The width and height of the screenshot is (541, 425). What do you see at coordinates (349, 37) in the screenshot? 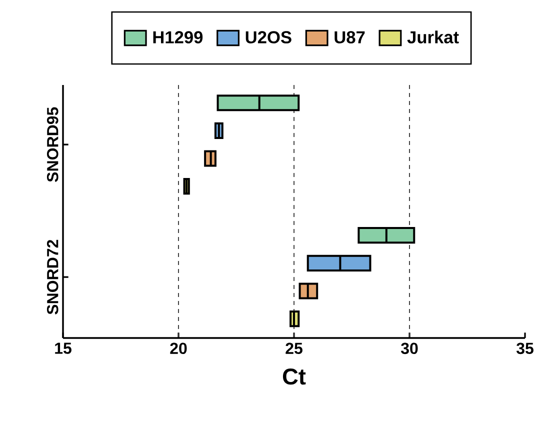
I see `legend-label: U87` at bounding box center [349, 37].